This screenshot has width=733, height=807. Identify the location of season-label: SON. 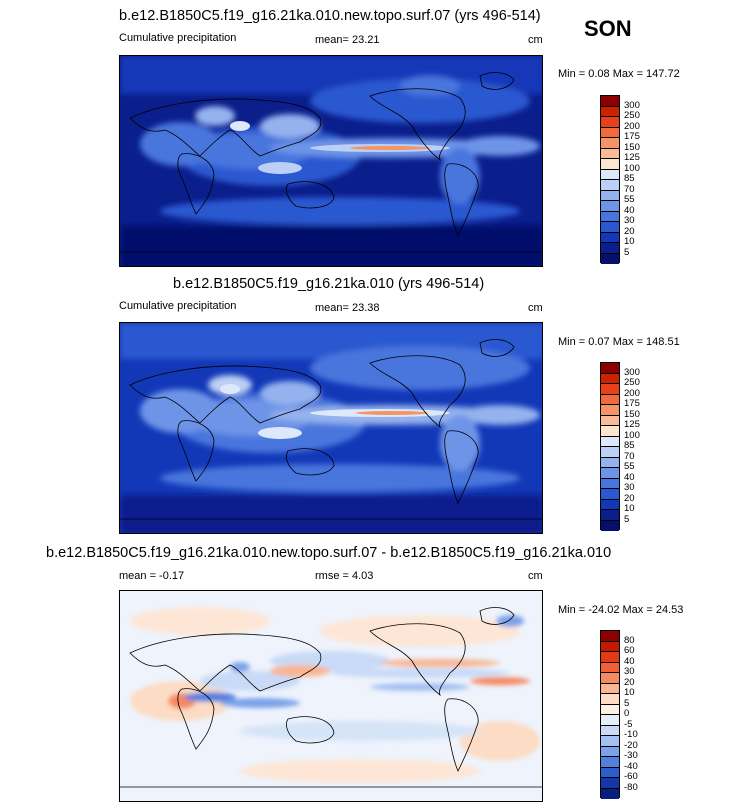
(608, 28).